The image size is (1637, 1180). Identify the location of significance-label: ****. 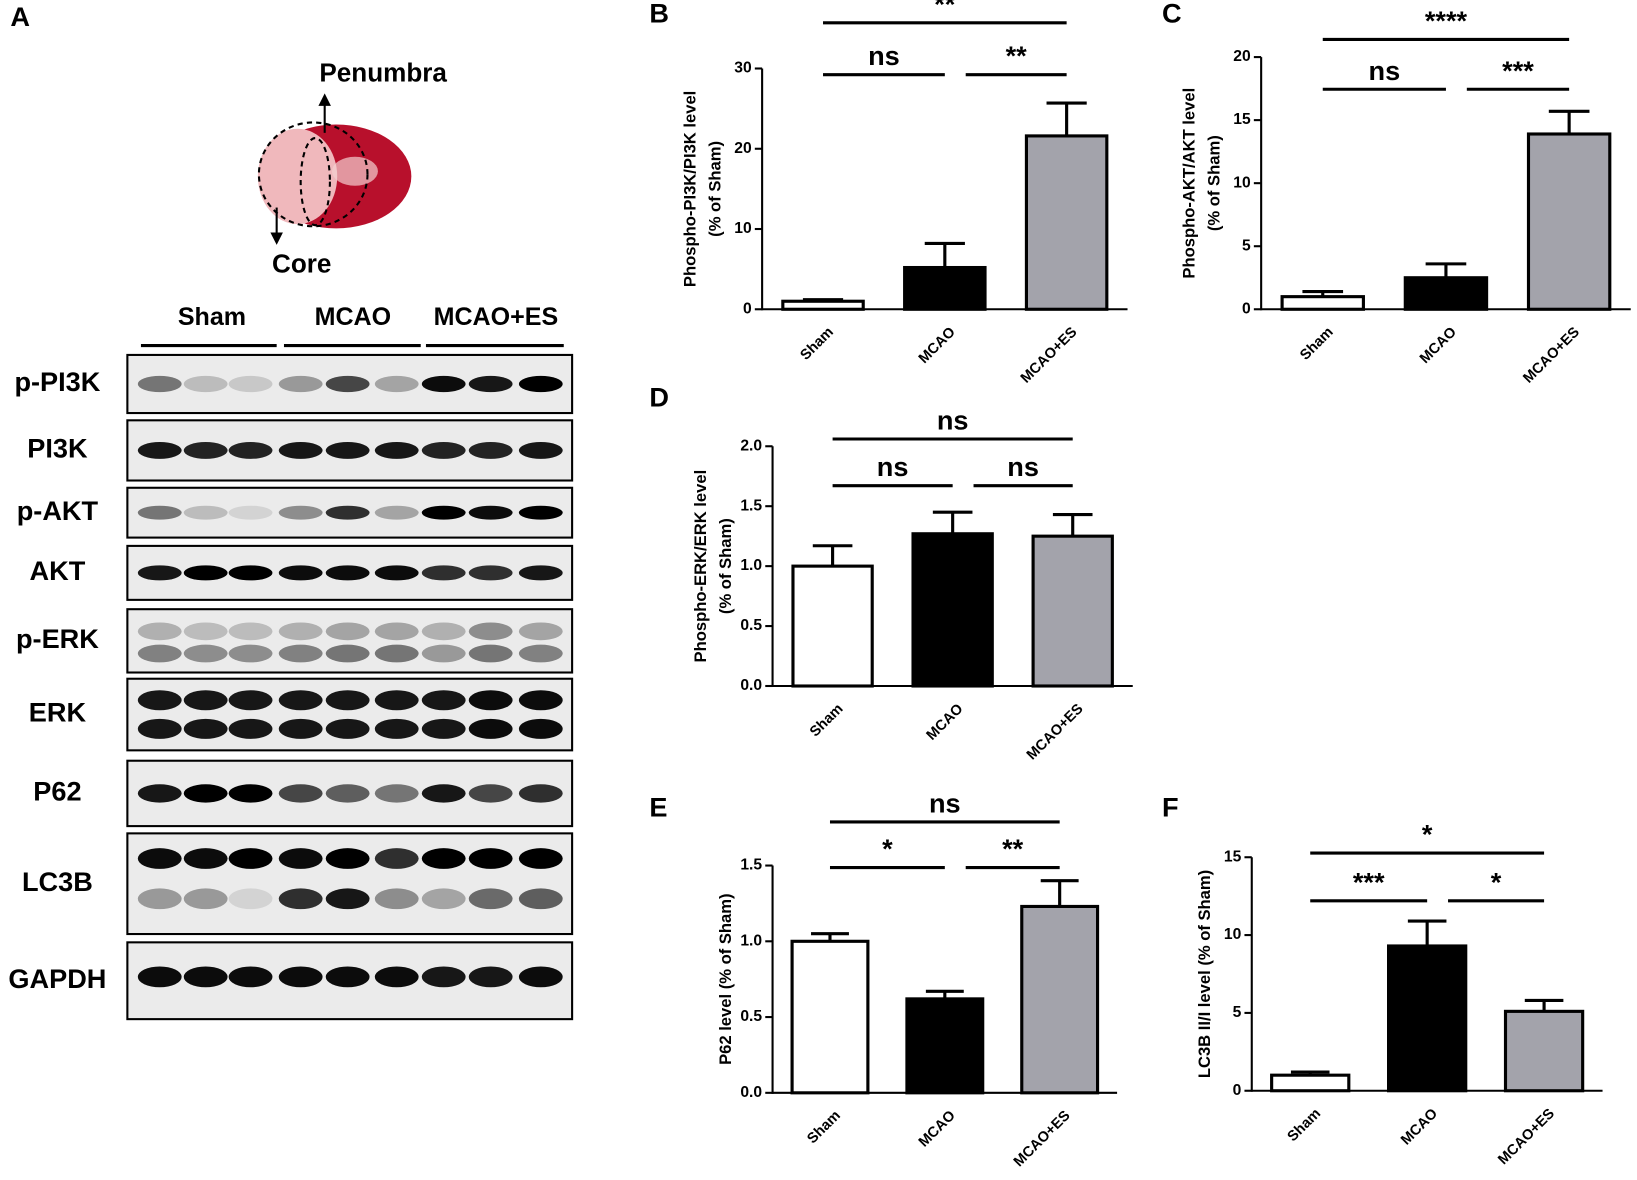
(1446, 21).